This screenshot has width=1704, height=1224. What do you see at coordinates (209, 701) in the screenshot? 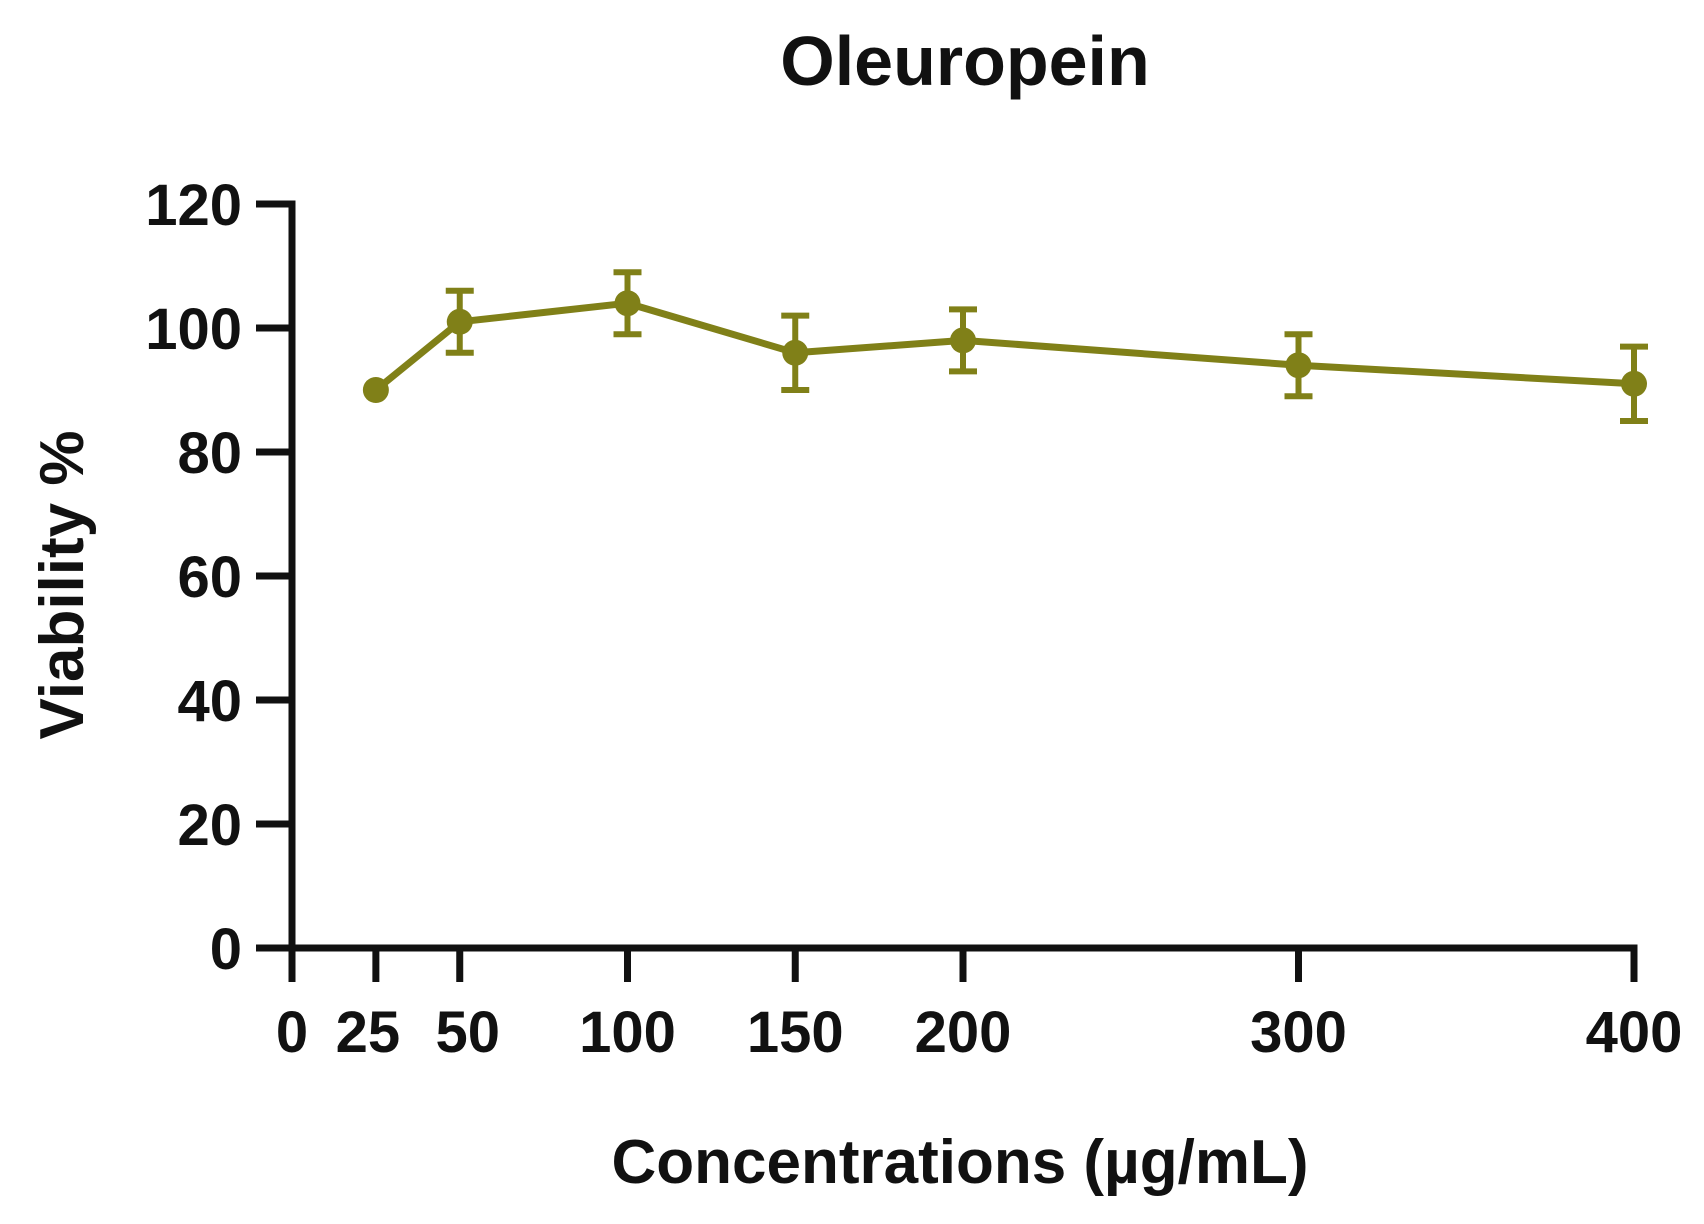
I see `y-tick-label: 40` at bounding box center [209, 701].